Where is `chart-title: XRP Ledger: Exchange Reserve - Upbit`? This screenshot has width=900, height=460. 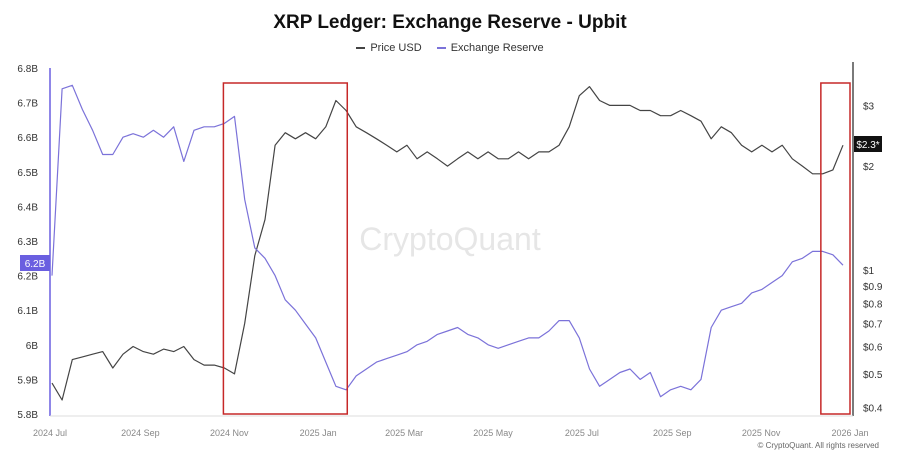 chart-title: XRP Ledger: Exchange Reserve - Upbit is located at coordinates (450, 22).